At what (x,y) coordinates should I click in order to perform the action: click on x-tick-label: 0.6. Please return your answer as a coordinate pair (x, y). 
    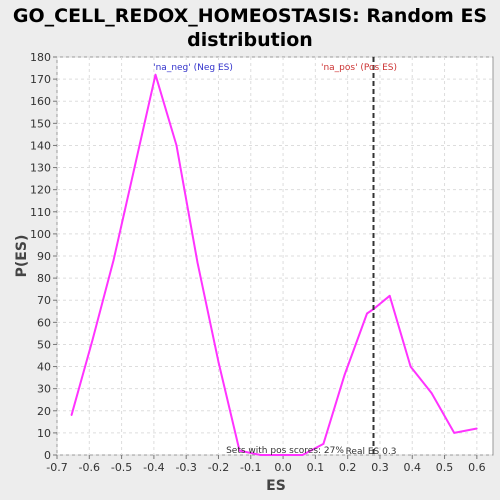
    Looking at the image, I should click on (477, 467).